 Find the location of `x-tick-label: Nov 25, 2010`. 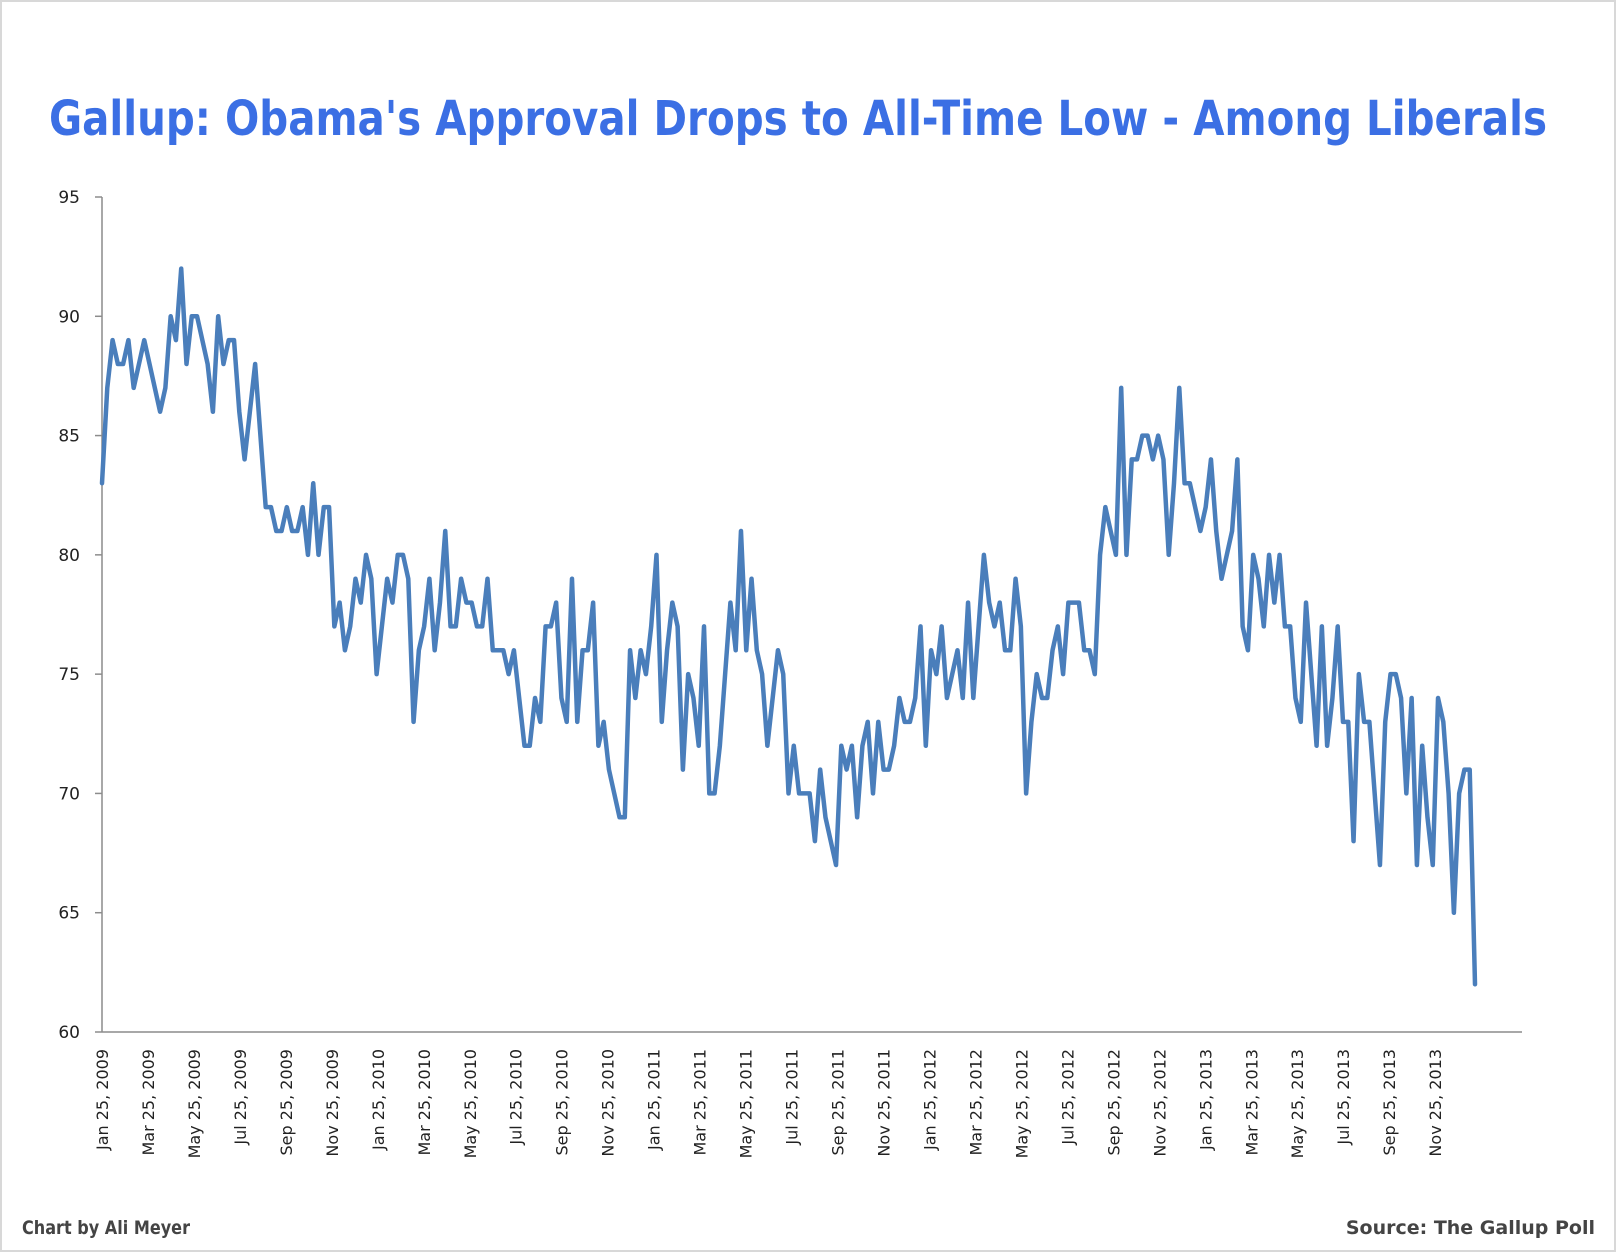

x-tick-label: Nov 25, 2010 is located at coordinates (608, 1103).